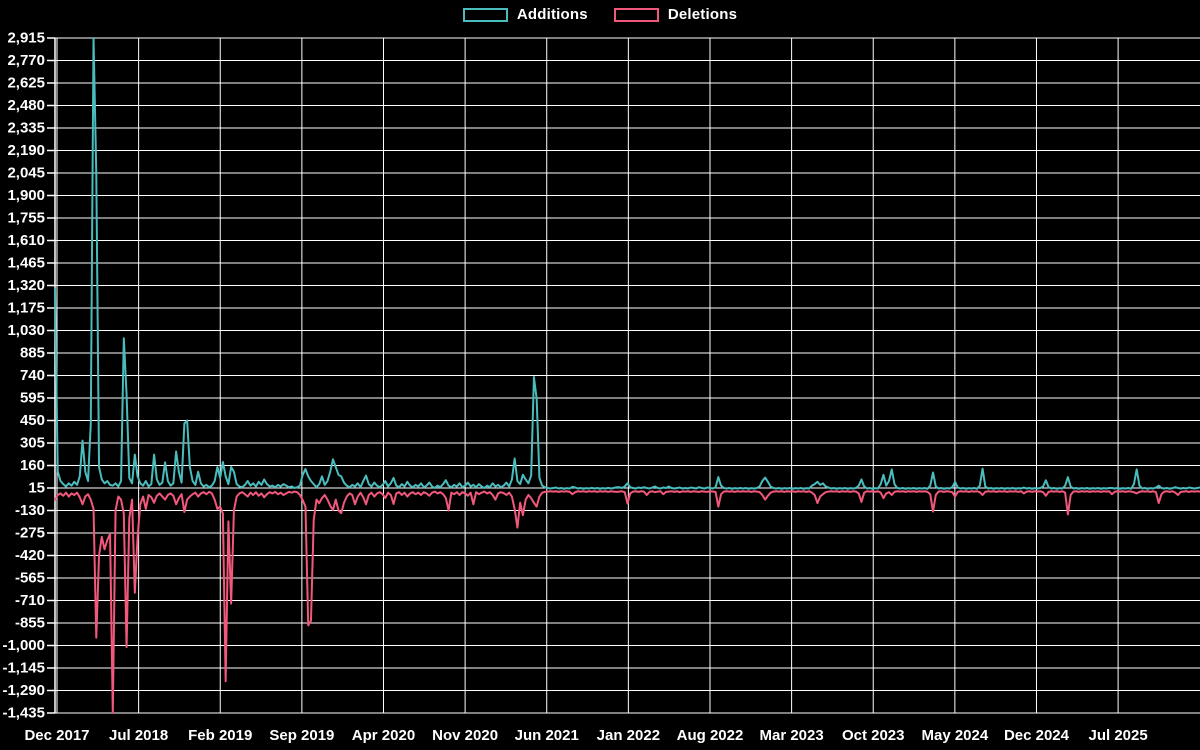 This screenshot has height=750, width=1200. What do you see at coordinates (30, 533) in the screenshot?
I see `svg-text: -275` at bounding box center [30, 533].